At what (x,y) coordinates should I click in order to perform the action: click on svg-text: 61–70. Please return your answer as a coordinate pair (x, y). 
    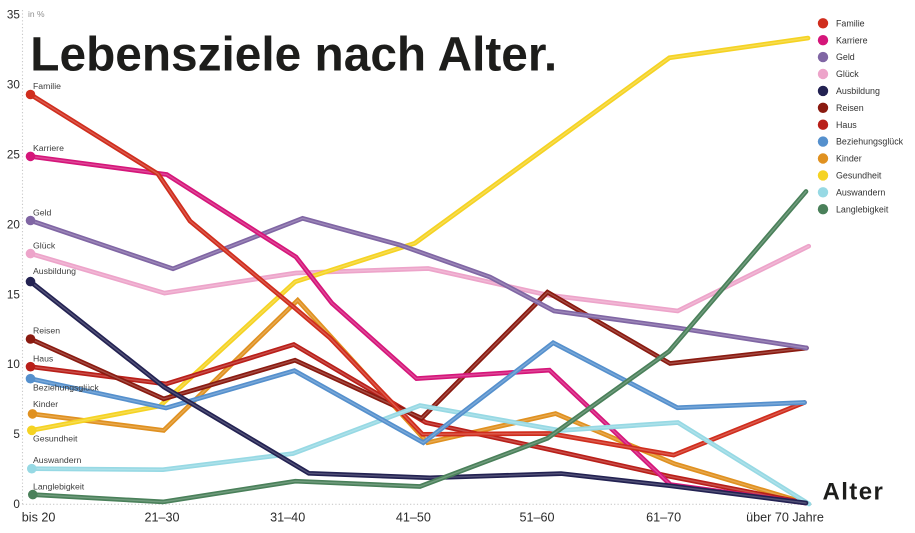
    Looking at the image, I should click on (663, 518).